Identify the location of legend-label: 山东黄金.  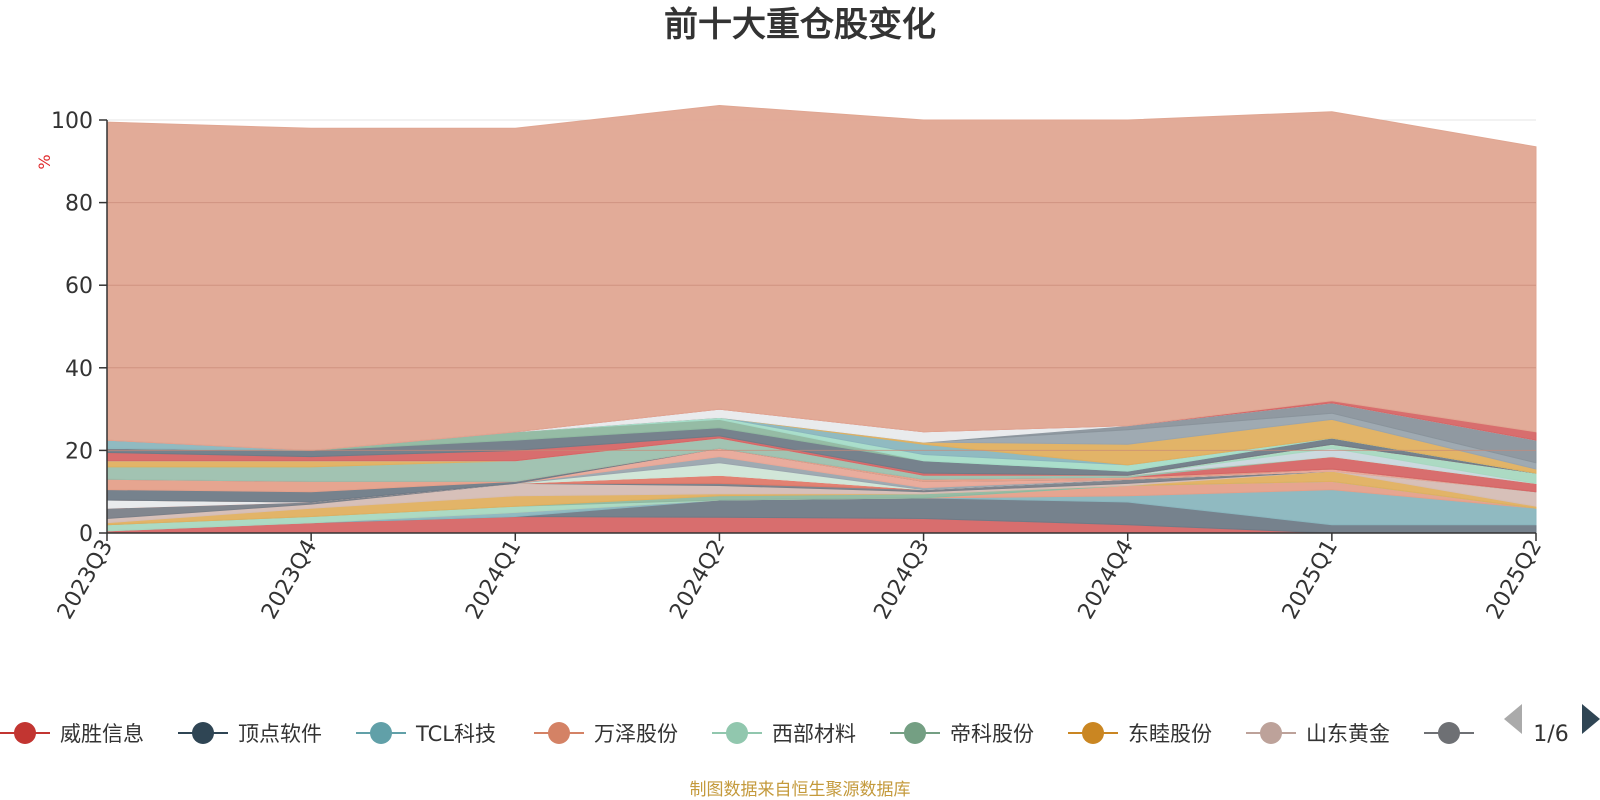
(1348, 734).